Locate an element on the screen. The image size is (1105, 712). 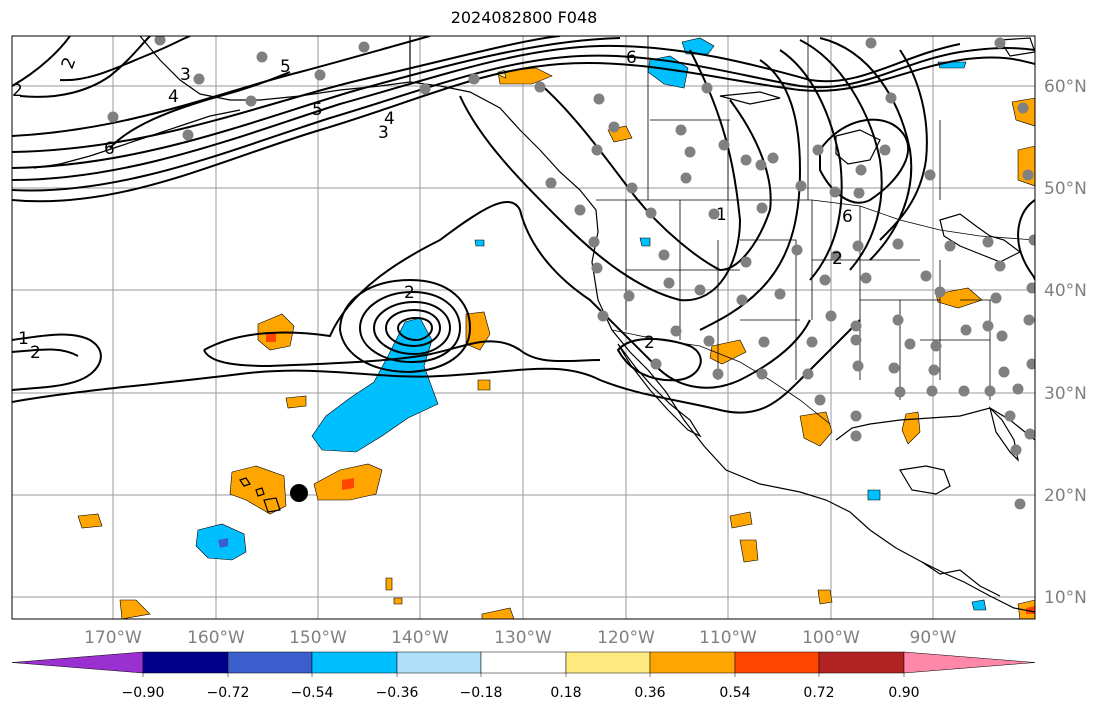
positive-anomaly-small-f is located at coordinates (398, 601).